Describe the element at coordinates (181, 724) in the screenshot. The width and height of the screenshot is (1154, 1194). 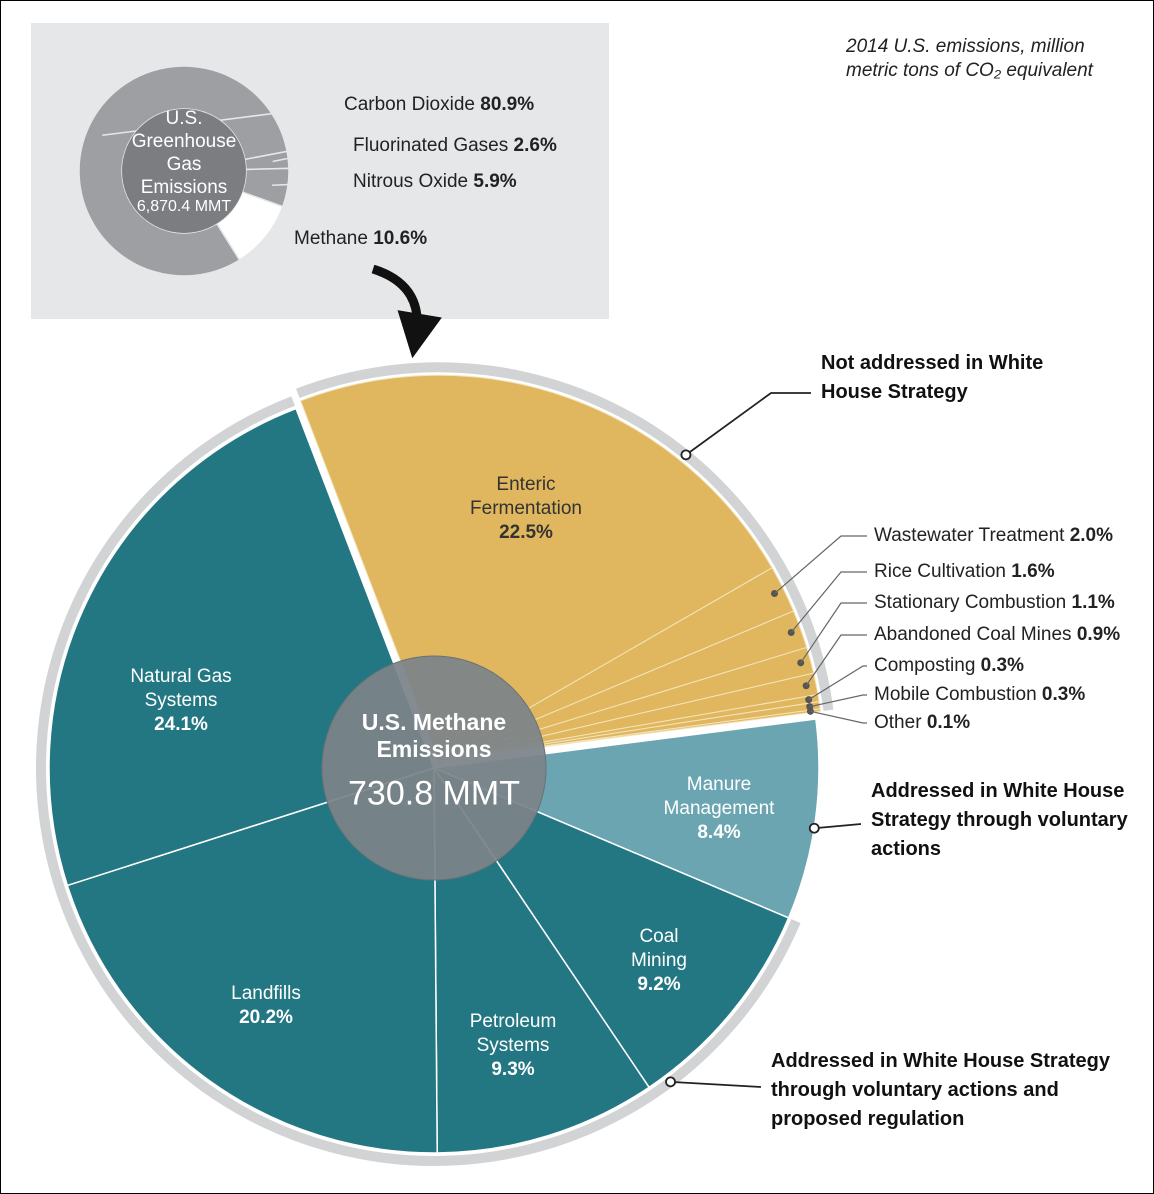
I see `value-label: 24.1%` at that location.